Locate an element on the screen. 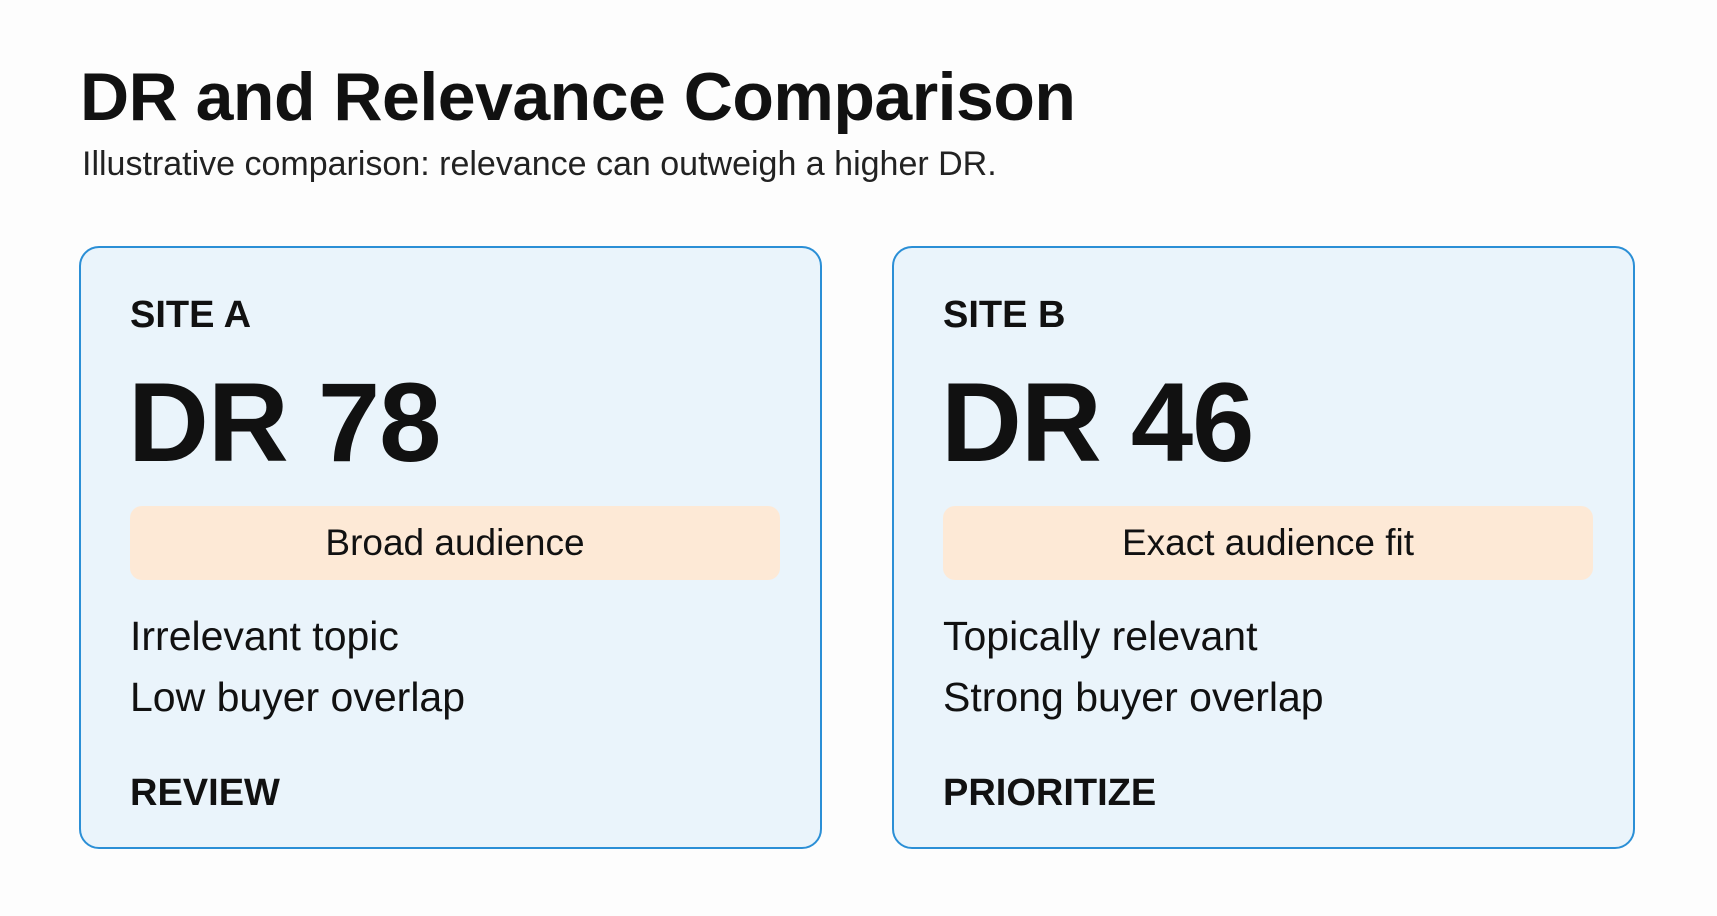 The image size is (1717, 916). title: DR and Relevance Comparison is located at coordinates (578, 97).